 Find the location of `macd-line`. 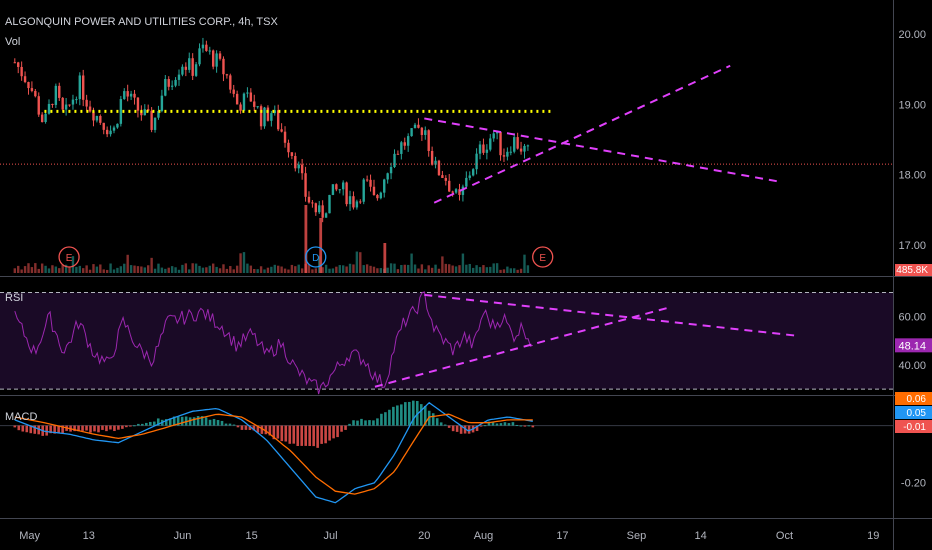

macd-line is located at coordinates (273, 452).